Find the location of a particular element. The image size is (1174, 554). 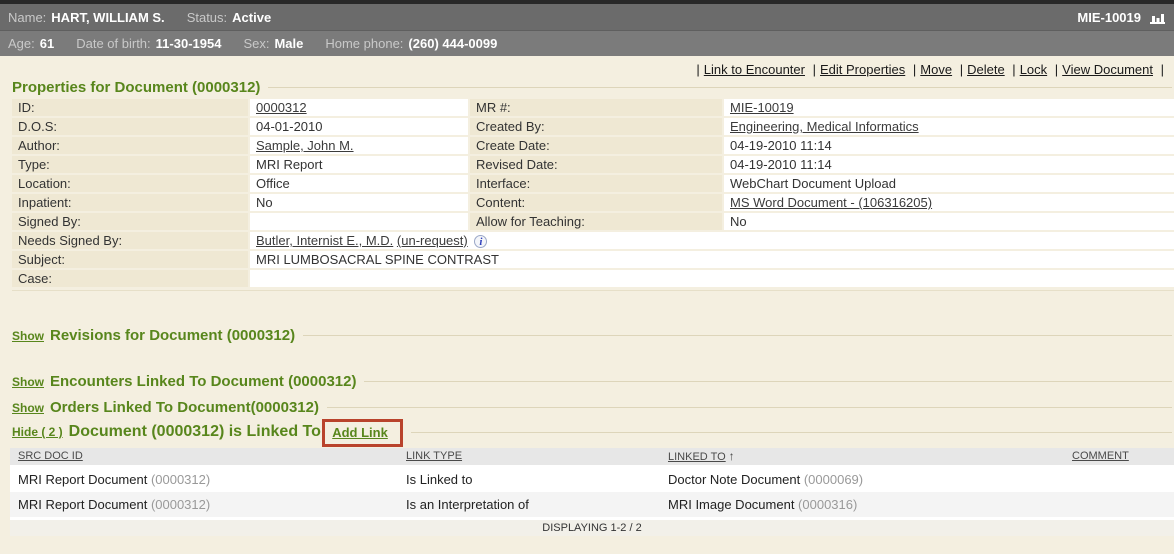

show-revisions-link: Show is located at coordinates (28, 335).